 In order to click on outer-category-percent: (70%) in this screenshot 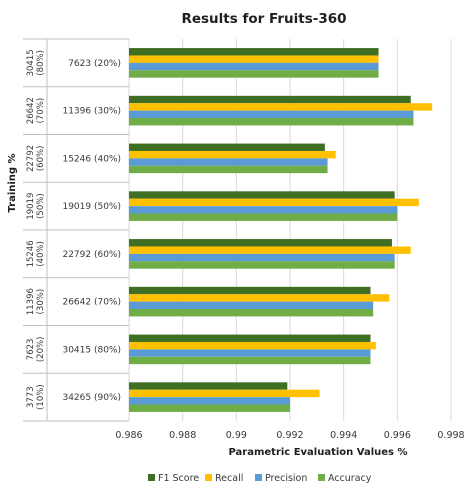, I will do `click(41, 111)`.